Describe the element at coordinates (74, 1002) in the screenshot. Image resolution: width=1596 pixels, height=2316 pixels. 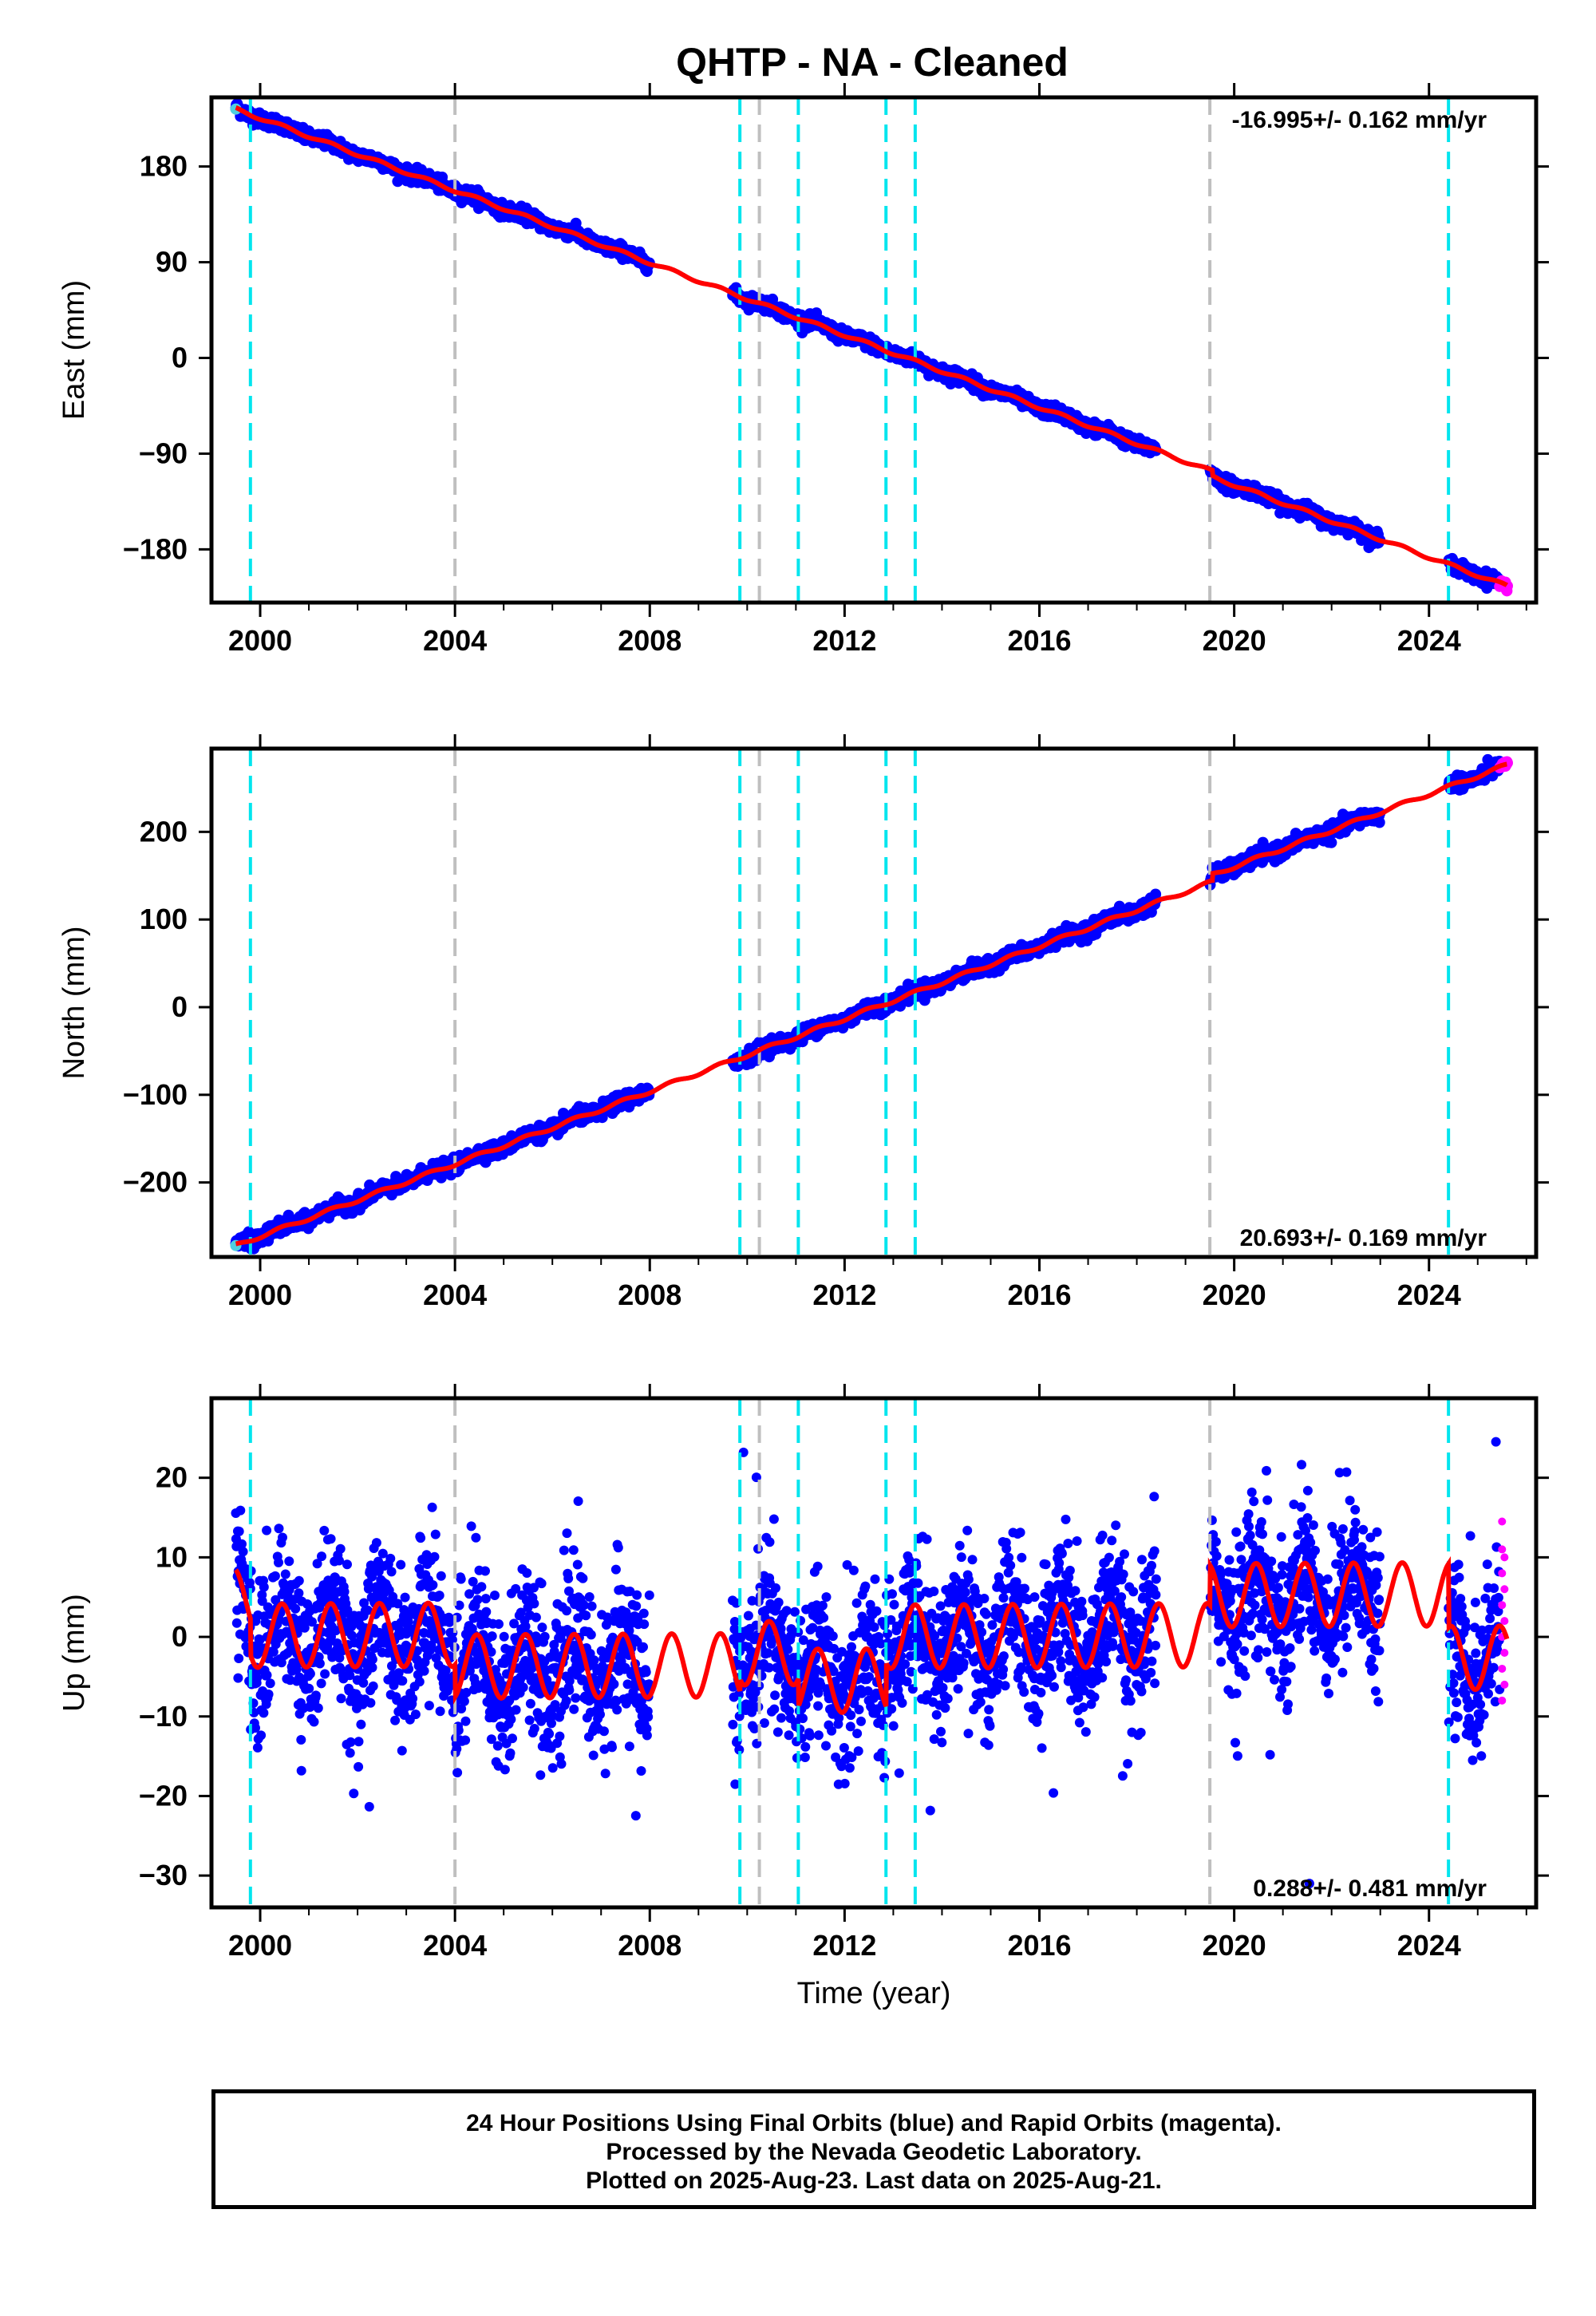
I see `y-axis-label: North (mm)` at that location.